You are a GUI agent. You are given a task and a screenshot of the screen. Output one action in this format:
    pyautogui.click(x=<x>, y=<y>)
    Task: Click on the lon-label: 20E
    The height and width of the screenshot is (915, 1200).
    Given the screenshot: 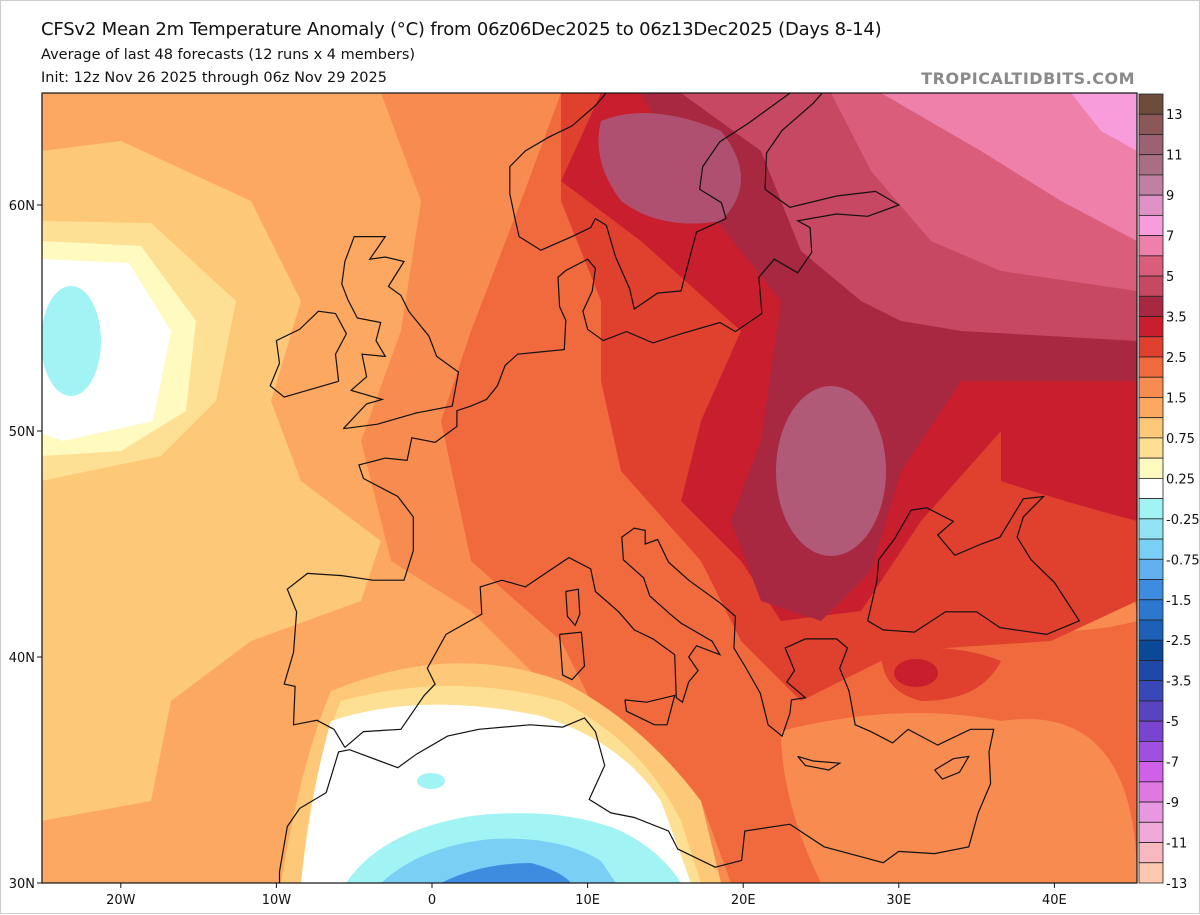 What is the action you would take?
    pyautogui.click(x=743, y=900)
    